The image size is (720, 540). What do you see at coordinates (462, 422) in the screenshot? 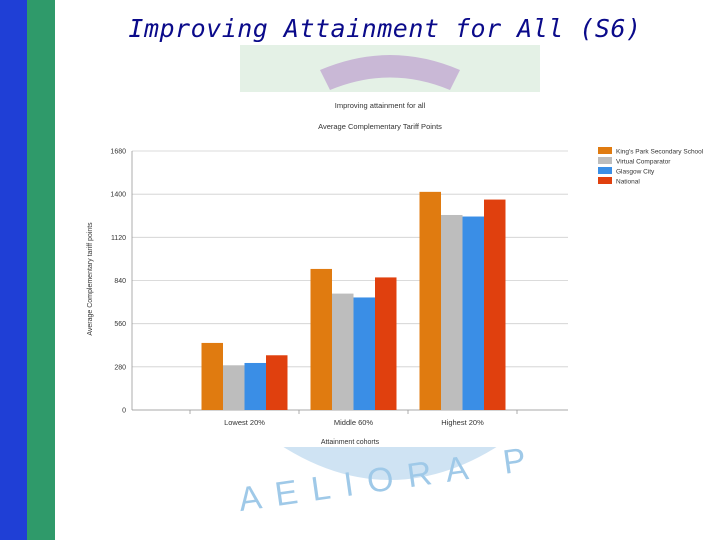
I see `x-tick-label: Highest 20%` at bounding box center [462, 422].